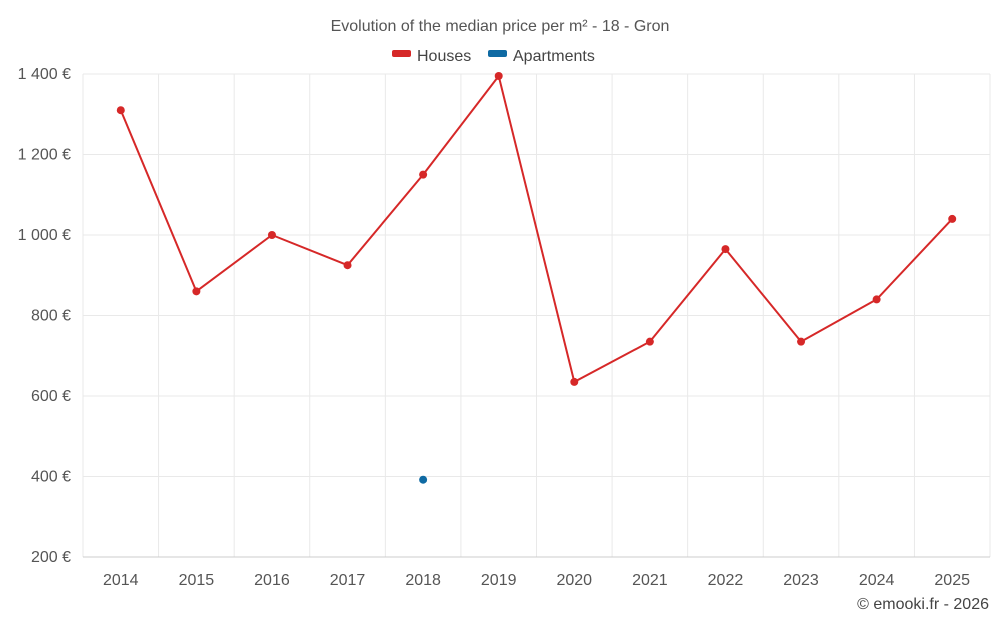  I want to click on legend-item-apartments: Apartments, so click(541, 56).